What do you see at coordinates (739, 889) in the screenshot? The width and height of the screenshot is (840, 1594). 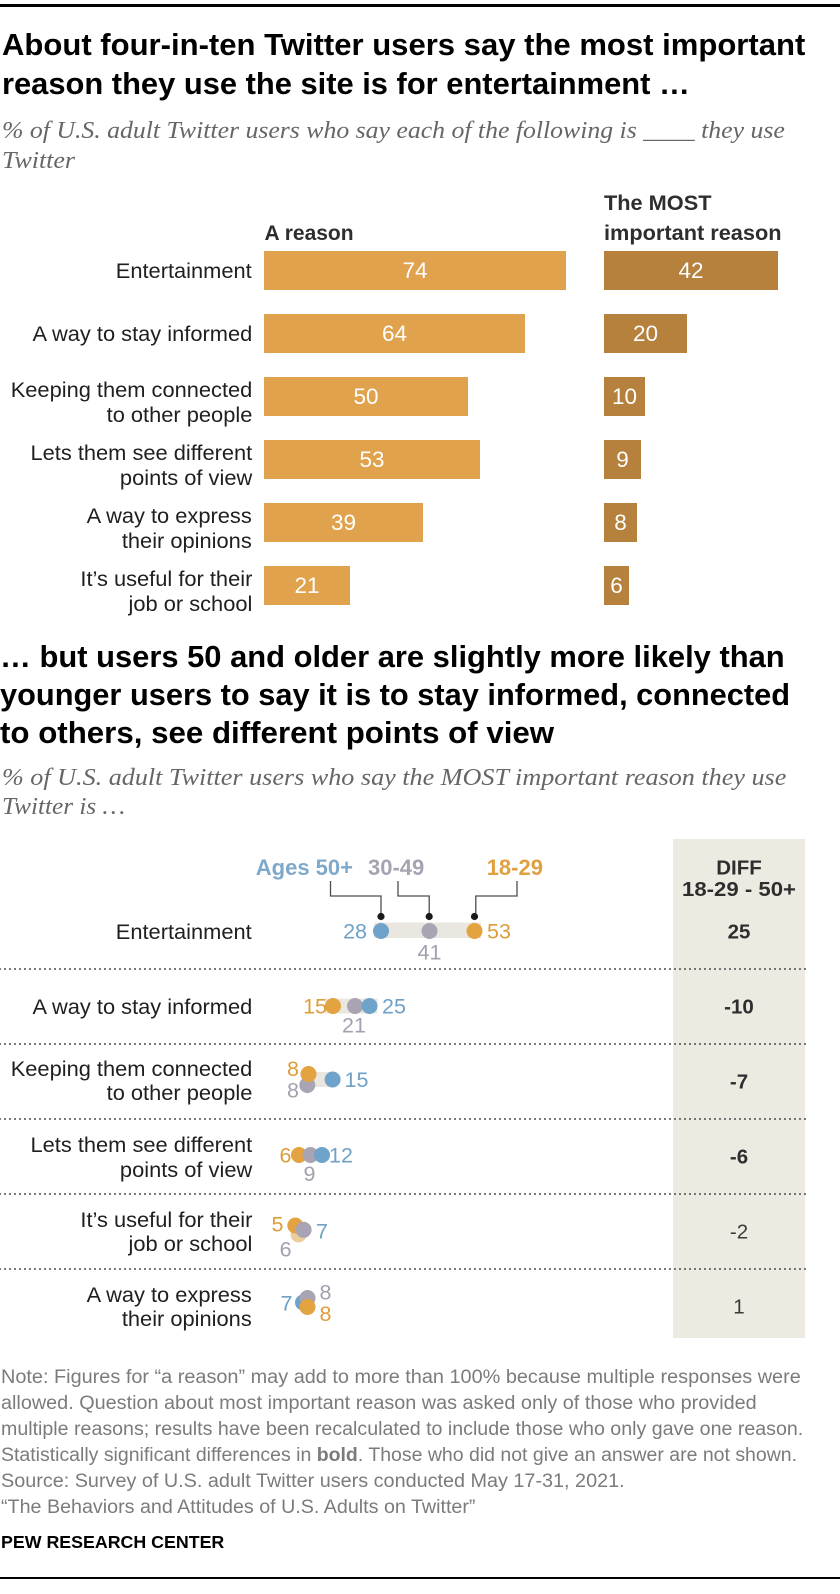 I see `svg-text: 18-29 - 50+` at bounding box center [739, 889].